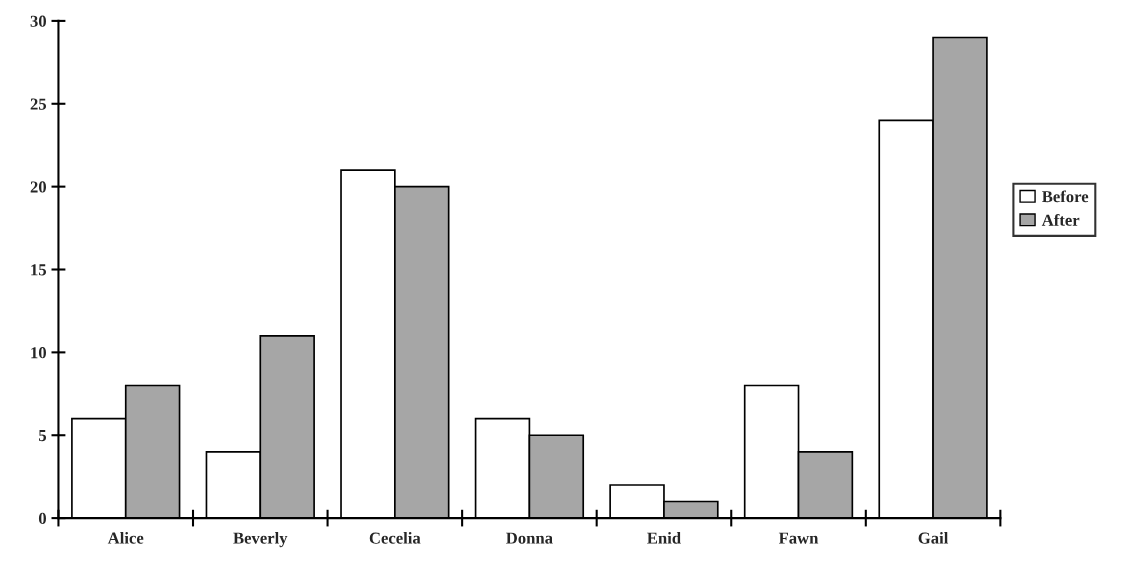  What do you see at coordinates (39, 353) in the screenshot?
I see `y-tick-label: 10` at bounding box center [39, 353].